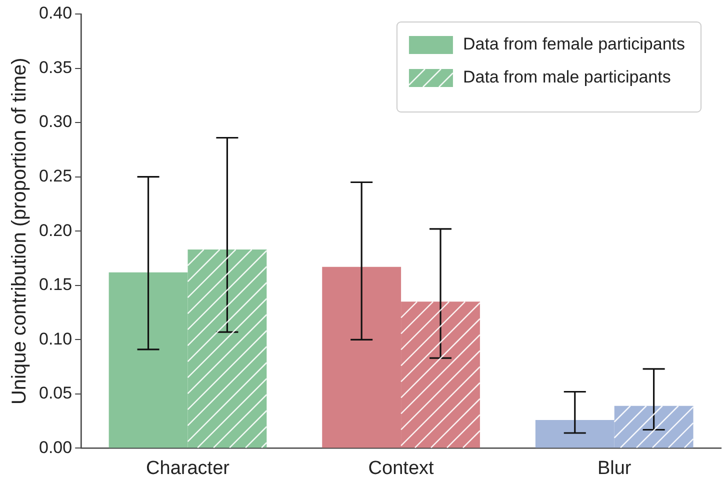 The width and height of the screenshot is (722, 487). I want to click on y-tick-label: 0.25, so click(55, 176).